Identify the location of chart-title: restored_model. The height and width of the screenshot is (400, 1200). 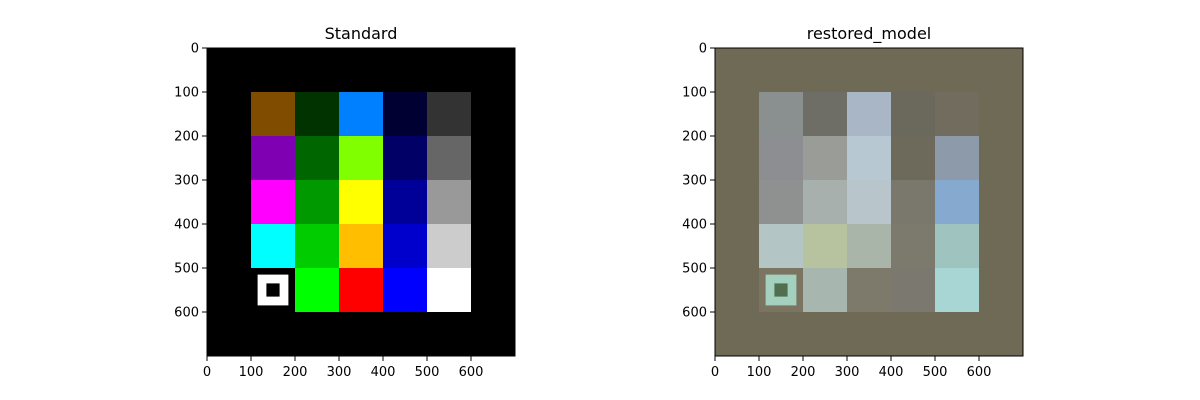
(869, 34).